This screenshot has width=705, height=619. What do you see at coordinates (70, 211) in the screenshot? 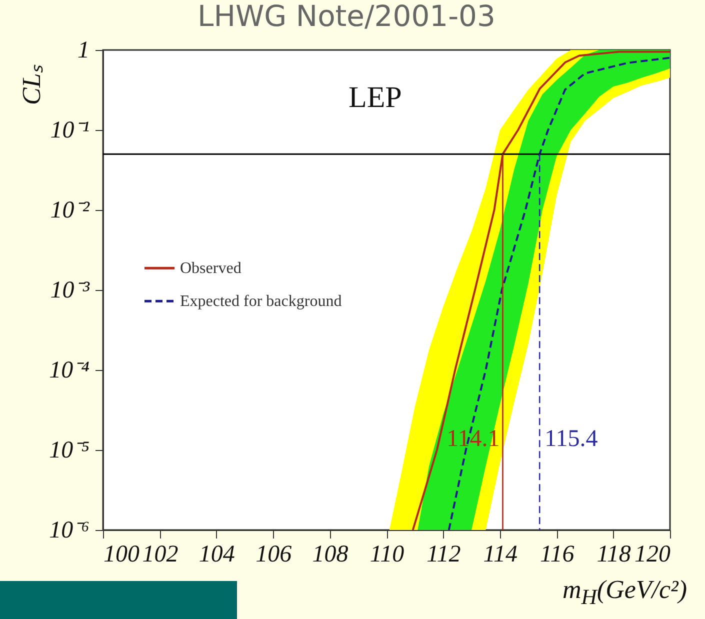
I see `y-tick-label: 10⁻²` at bounding box center [70, 211].